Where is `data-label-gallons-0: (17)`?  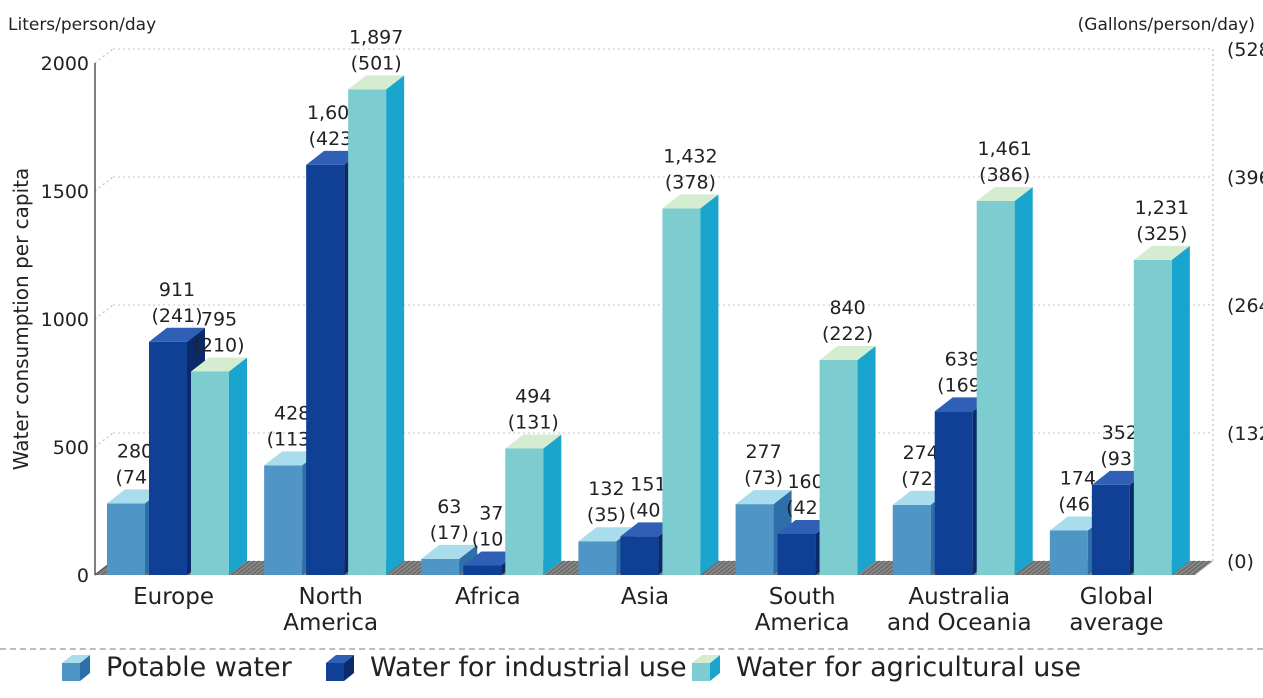
data-label-gallons-0: (17) is located at coordinates (449, 533).